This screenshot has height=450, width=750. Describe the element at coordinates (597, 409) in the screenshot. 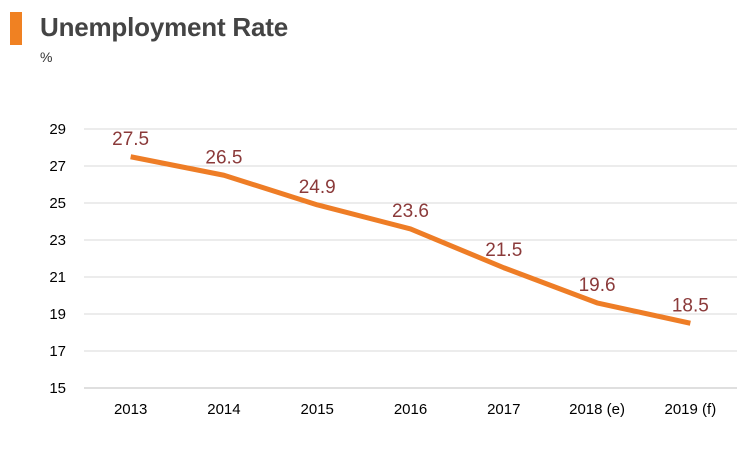

I see `x-tick-label: 2018 (e)` at that location.